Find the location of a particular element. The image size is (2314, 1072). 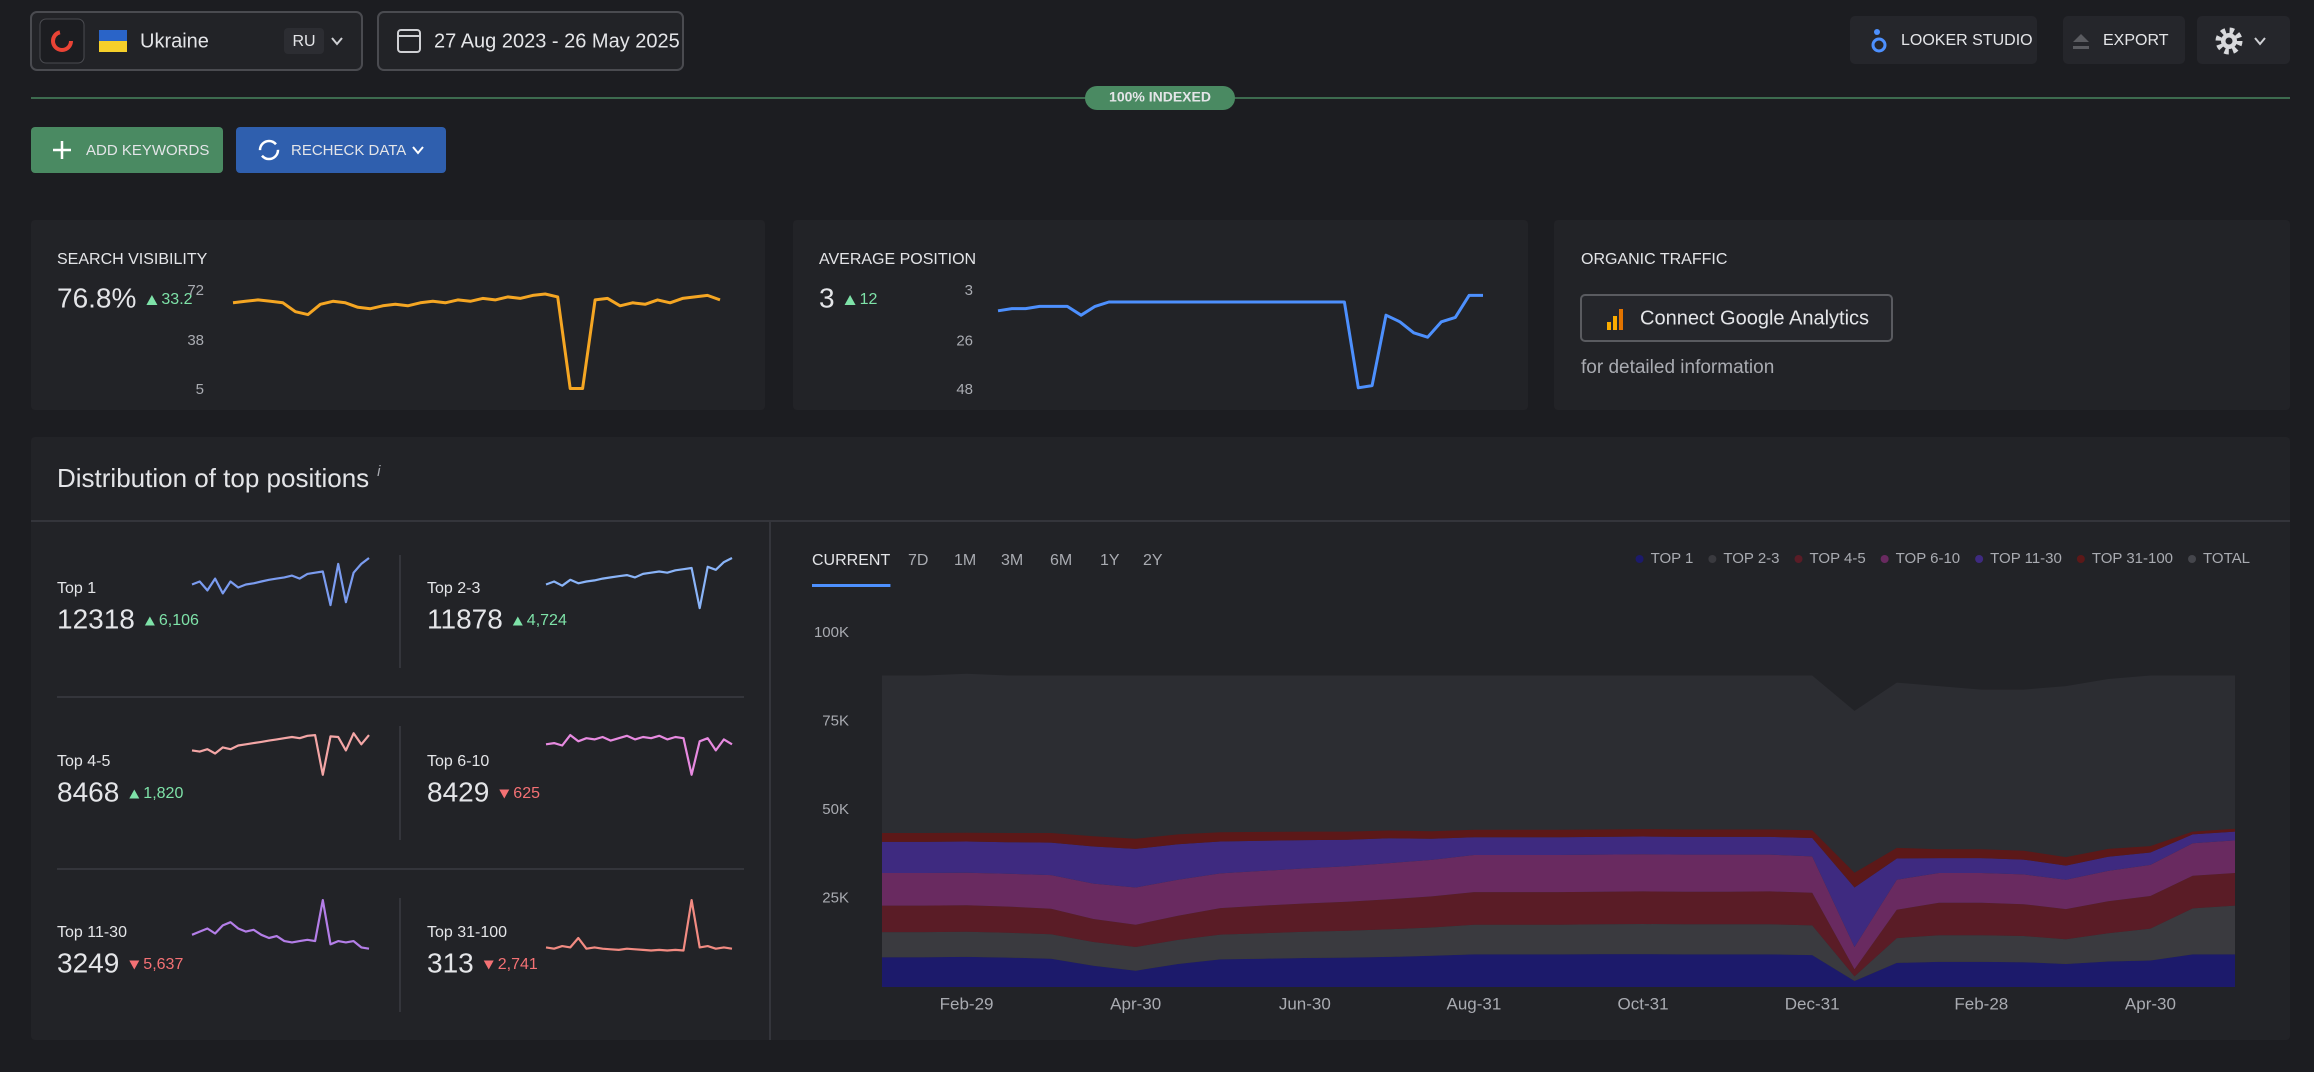

legend-label: TOTAL is located at coordinates (2226, 558).